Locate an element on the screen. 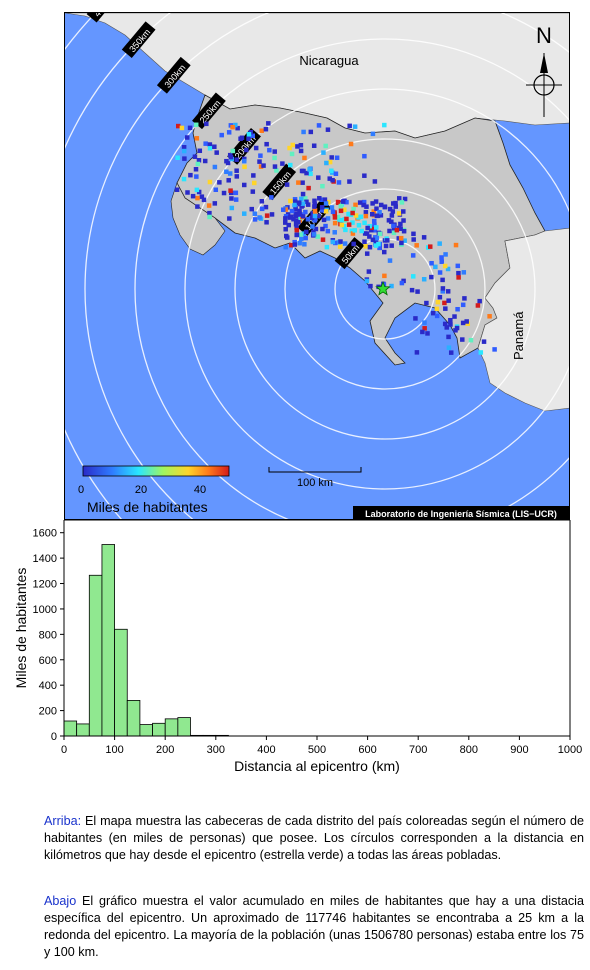 This screenshot has height=970, width=590. north-arrow: N is located at coordinates (544, 70).